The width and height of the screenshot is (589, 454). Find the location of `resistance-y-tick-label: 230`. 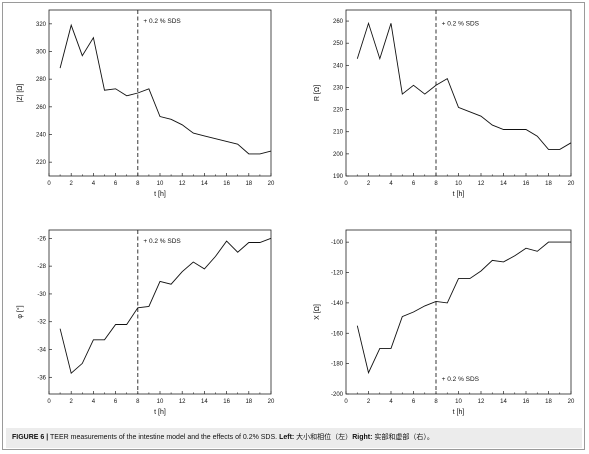

resistance-y-tick-label: 230 is located at coordinates (338, 88).